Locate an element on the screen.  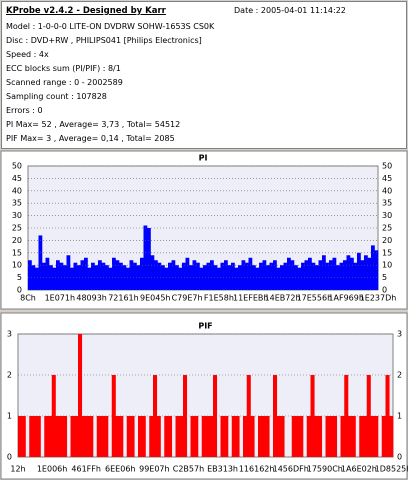
y-tick-label: 15 is located at coordinates (17, 252).